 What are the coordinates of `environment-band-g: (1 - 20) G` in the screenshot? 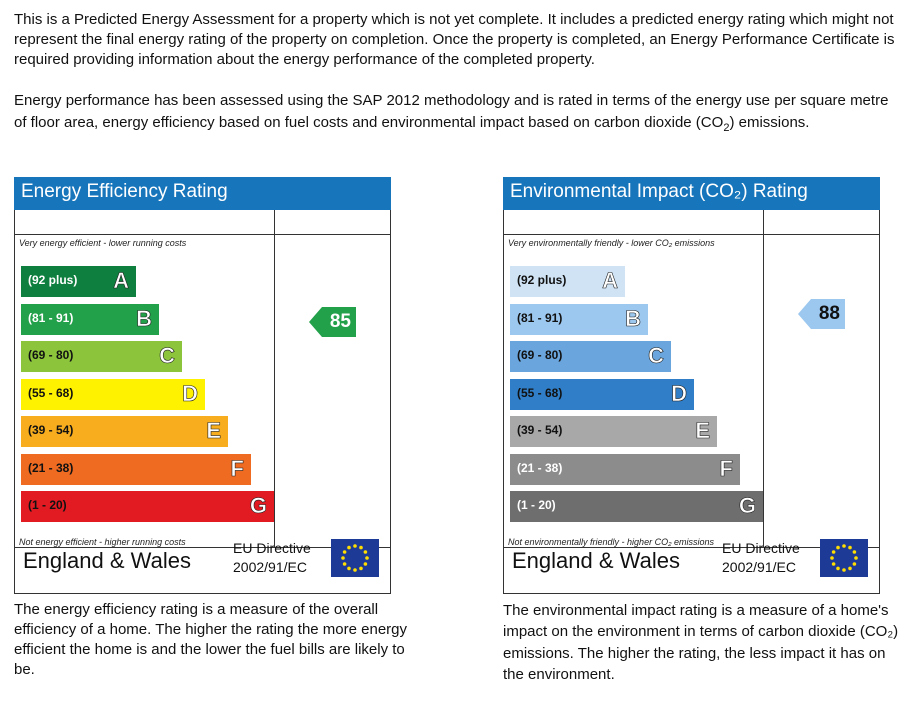 It's located at (636, 506).